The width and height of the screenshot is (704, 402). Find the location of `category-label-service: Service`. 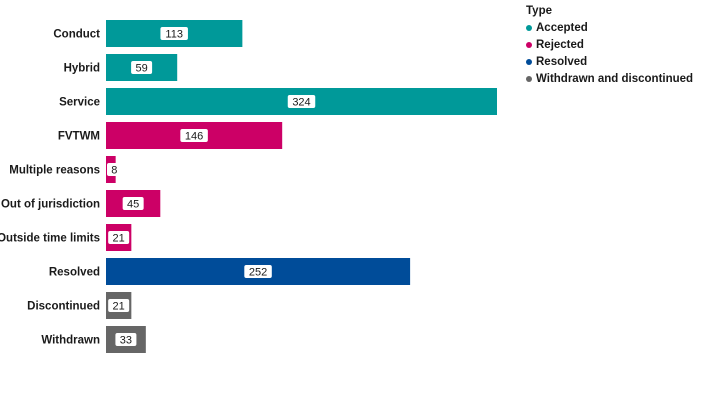

category-label-service: Service is located at coordinates (79, 103).